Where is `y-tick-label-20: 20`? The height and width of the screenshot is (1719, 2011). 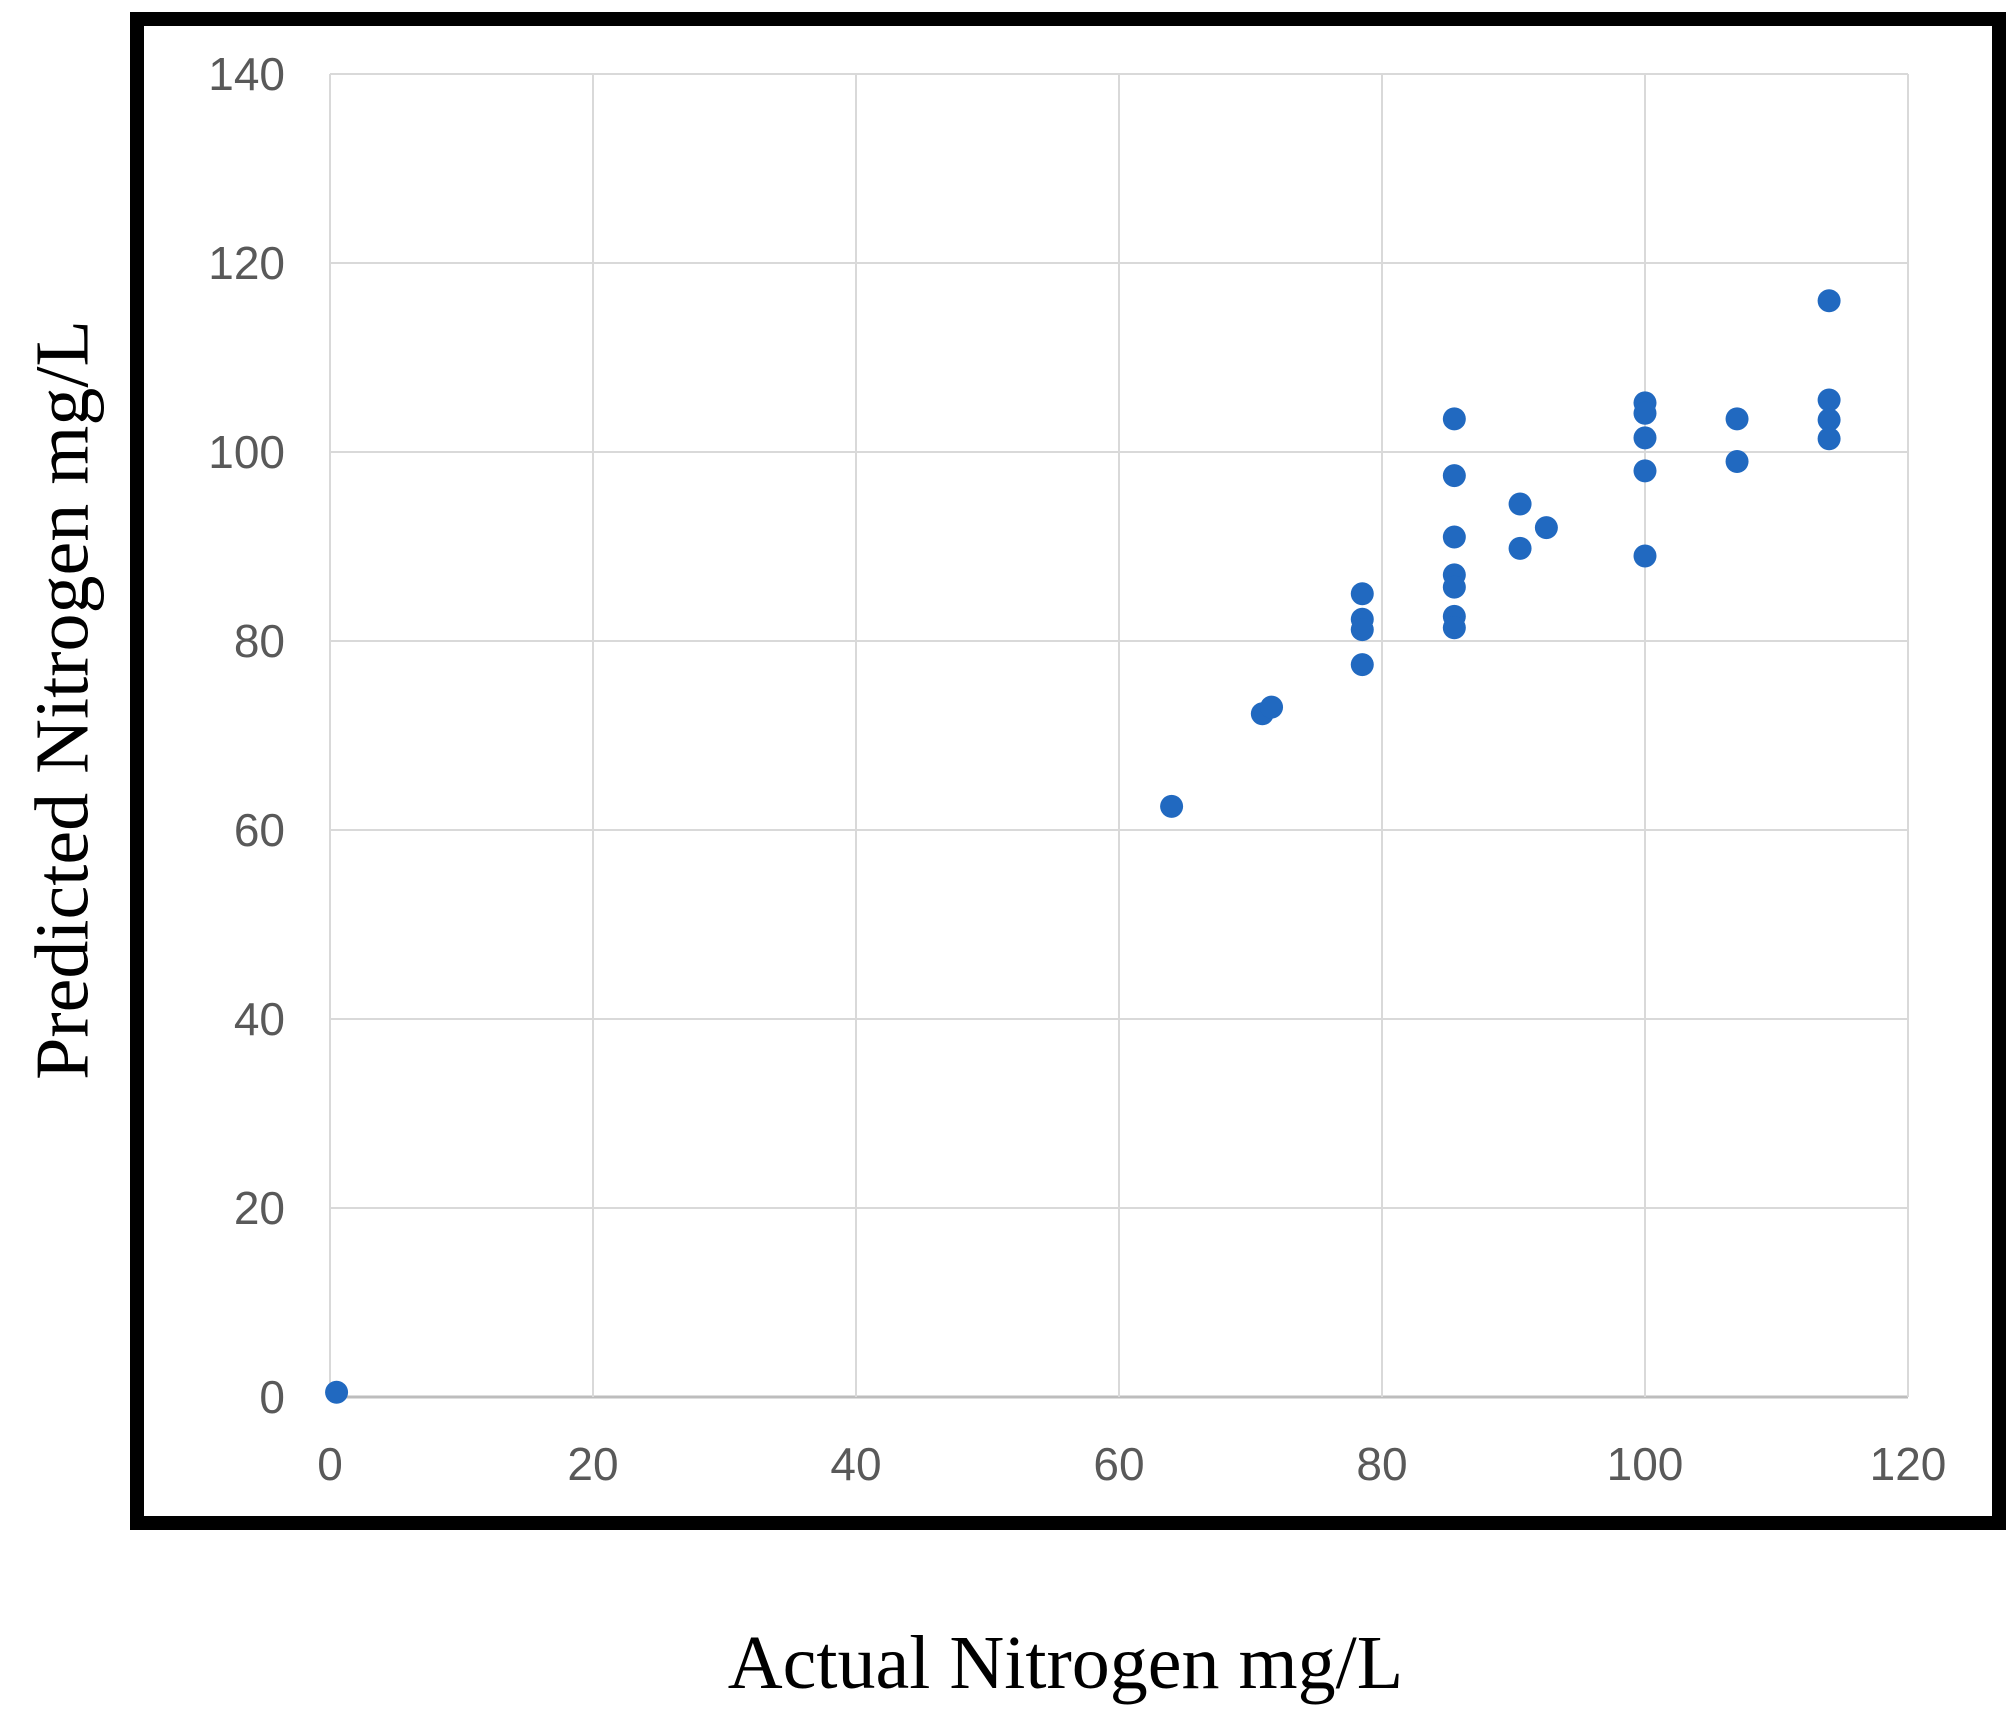 y-tick-label-20: 20 is located at coordinates (259, 1208).